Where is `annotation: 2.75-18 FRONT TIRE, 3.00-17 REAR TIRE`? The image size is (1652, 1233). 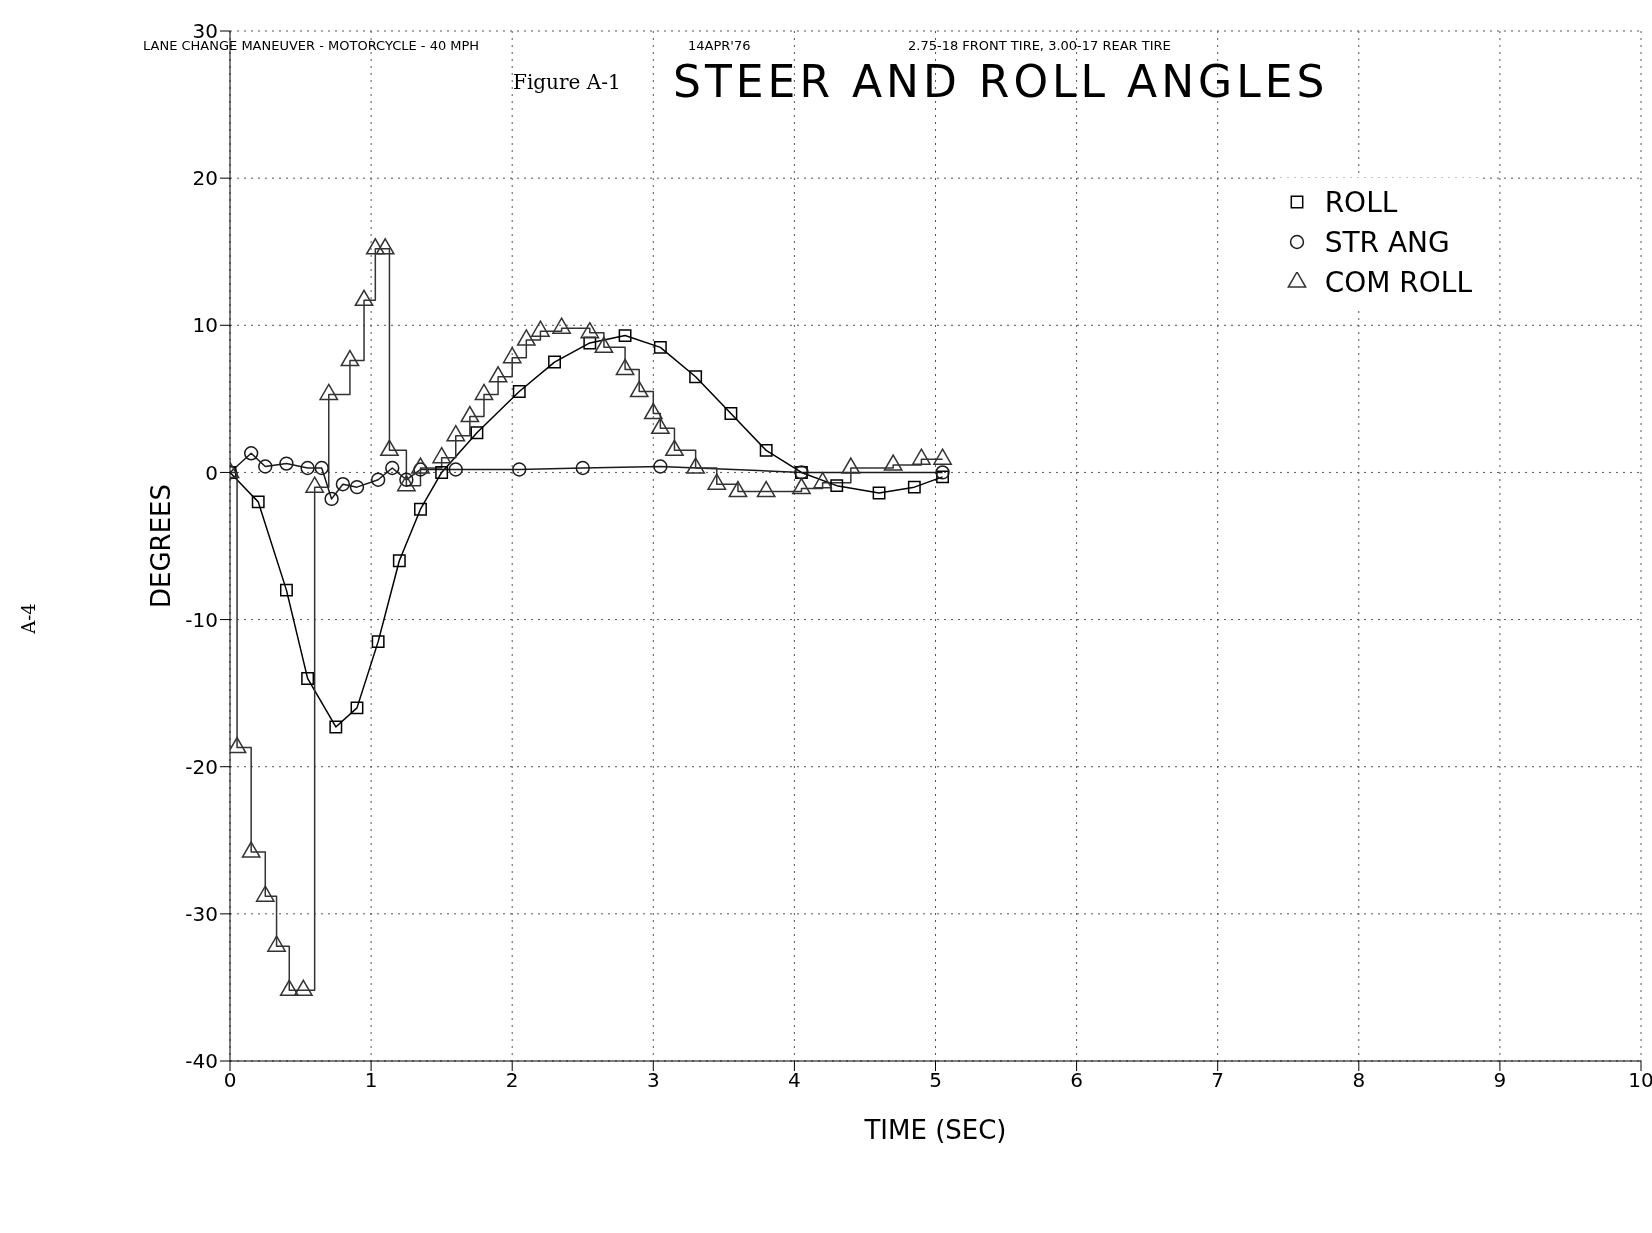
annotation: 2.75-18 FRONT TIRE, 3.00-17 REAR TIRE is located at coordinates (1039, 45).